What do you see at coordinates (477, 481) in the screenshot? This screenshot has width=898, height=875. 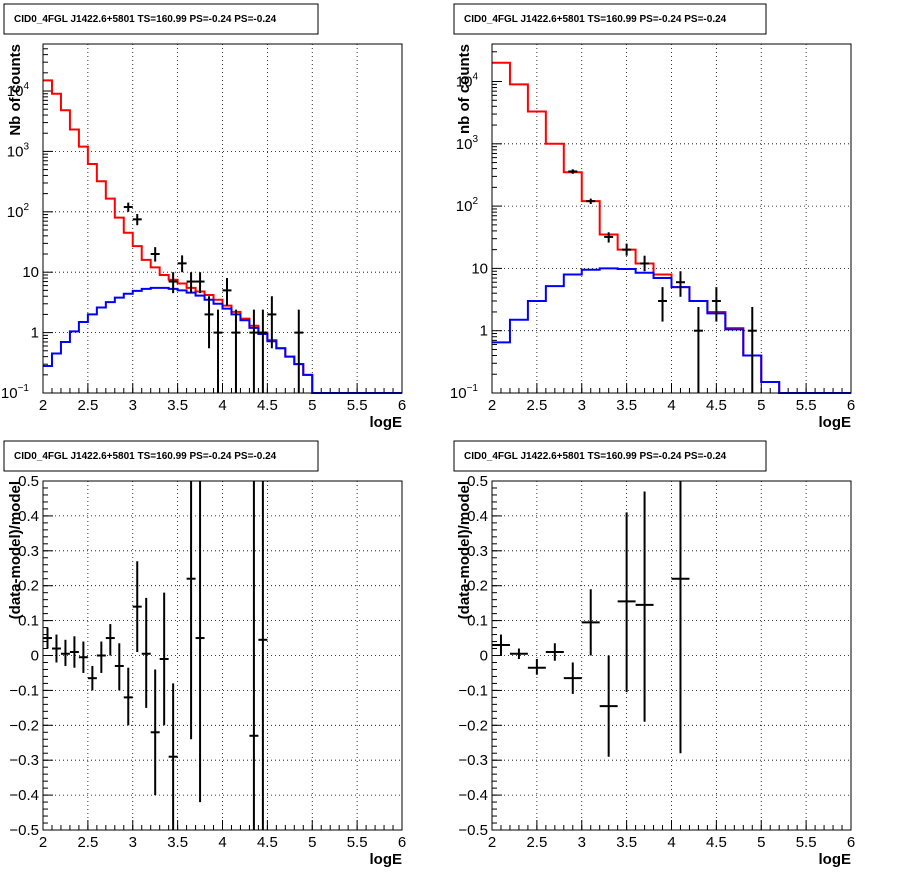 I see `y-tick-label: 0.5` at bounding box center [477, 481].